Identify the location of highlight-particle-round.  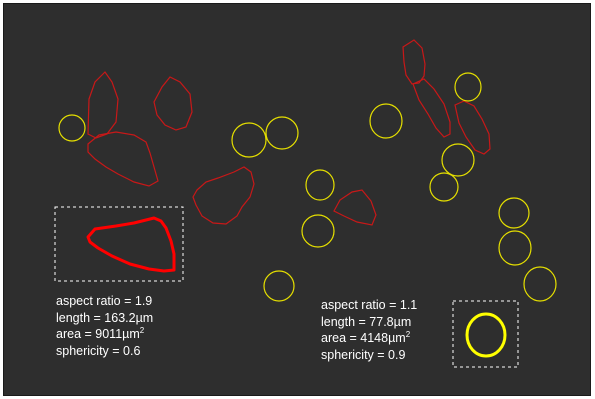
(486, 335).